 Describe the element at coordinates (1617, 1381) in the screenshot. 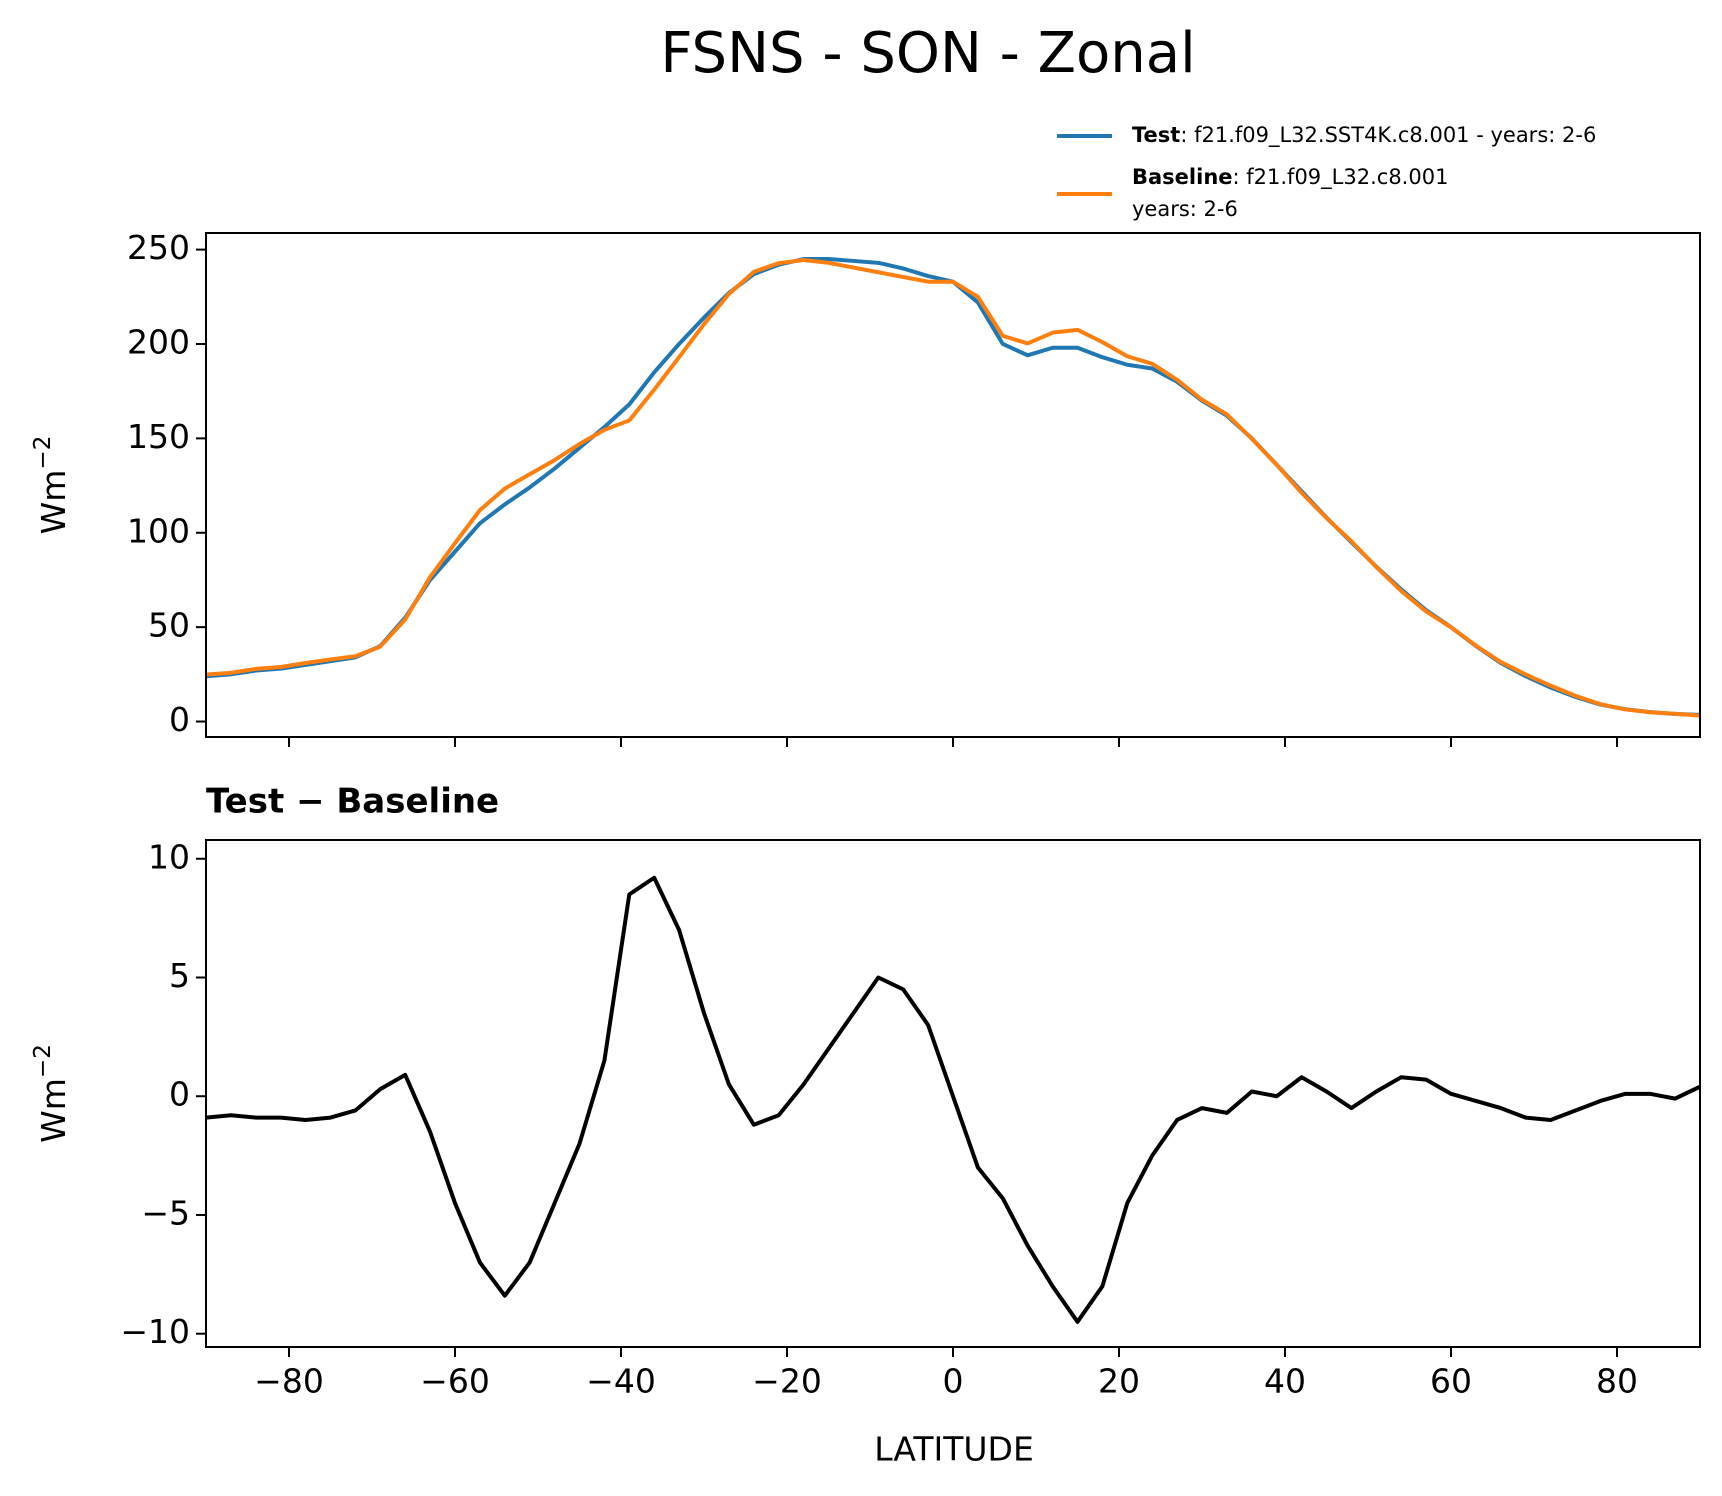

I see `x-tick-label: 80` at that location.